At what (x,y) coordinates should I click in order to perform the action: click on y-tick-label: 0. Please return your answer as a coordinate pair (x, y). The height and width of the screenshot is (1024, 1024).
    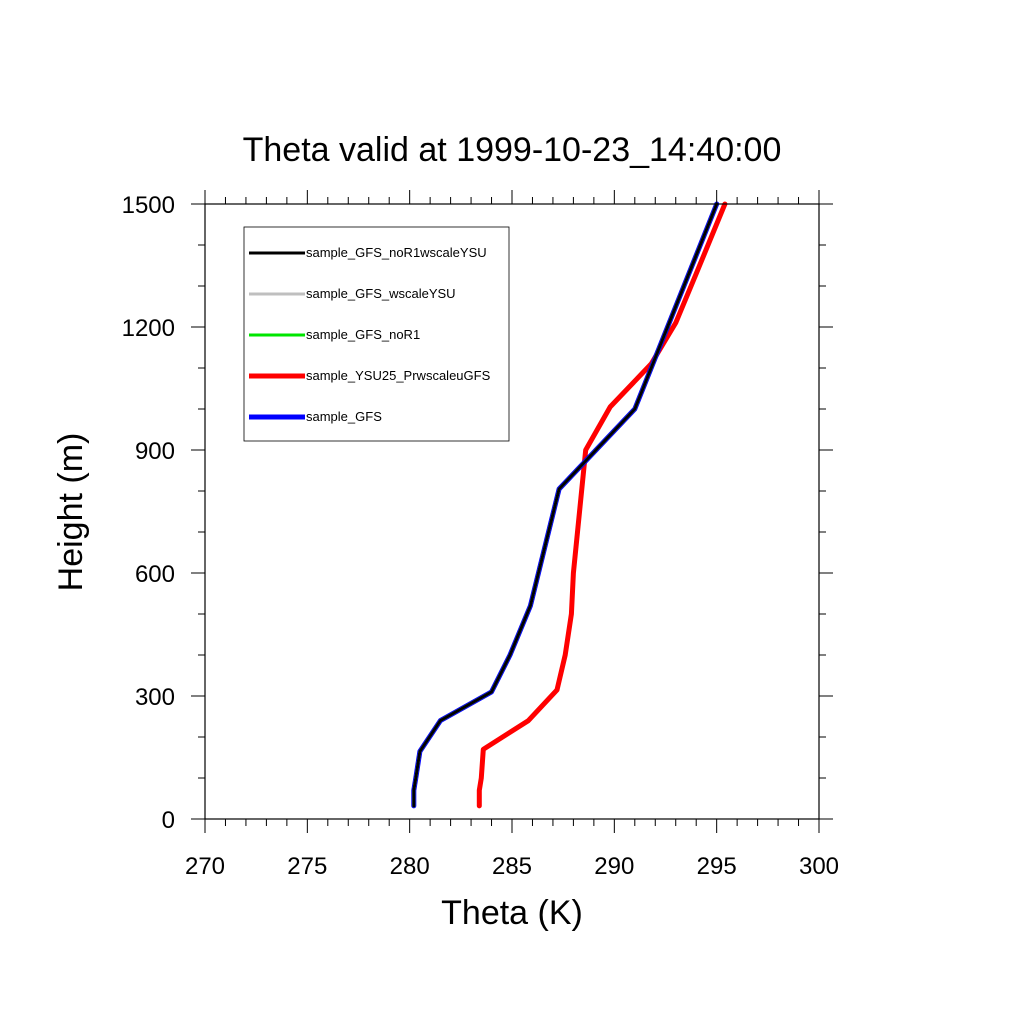
    Looking at the image, I should click on (168, 820).